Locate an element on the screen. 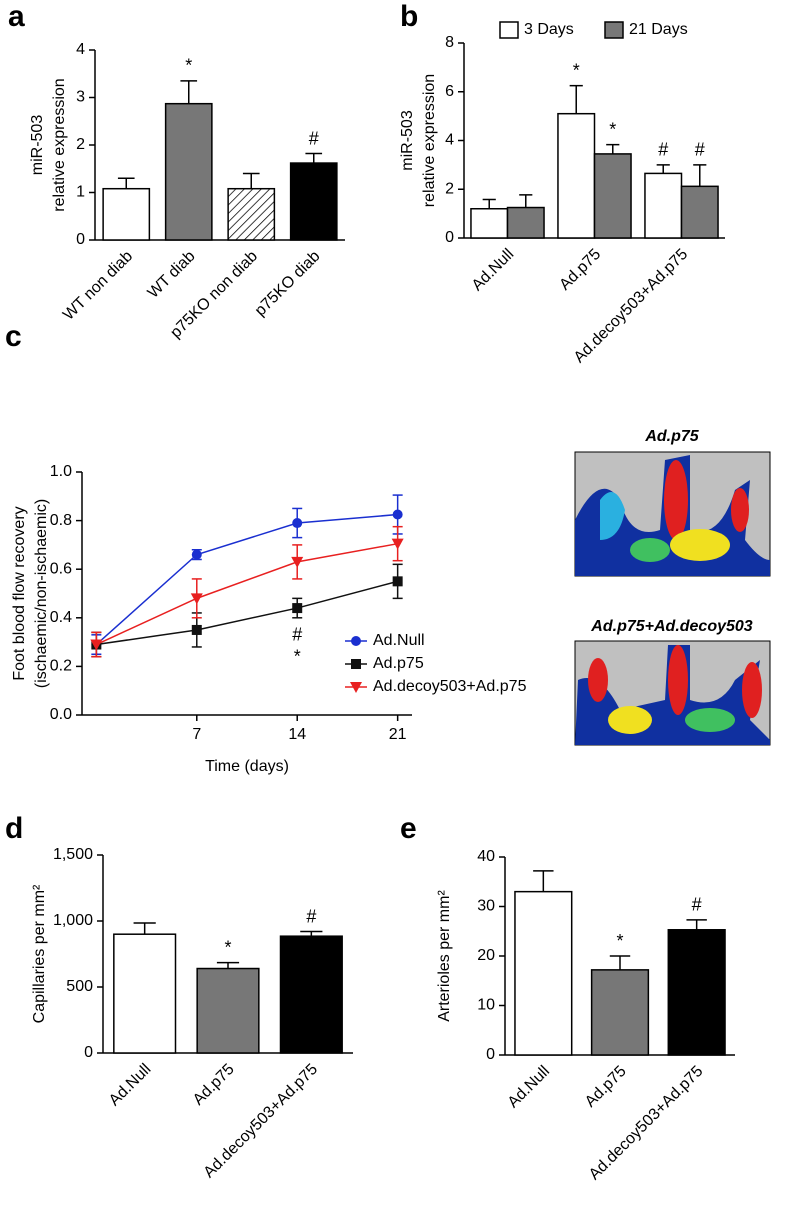 This screenshot has width=788, height=1211. y-axis-label: Arterioles per mm² is located at coordinates (444, 956).